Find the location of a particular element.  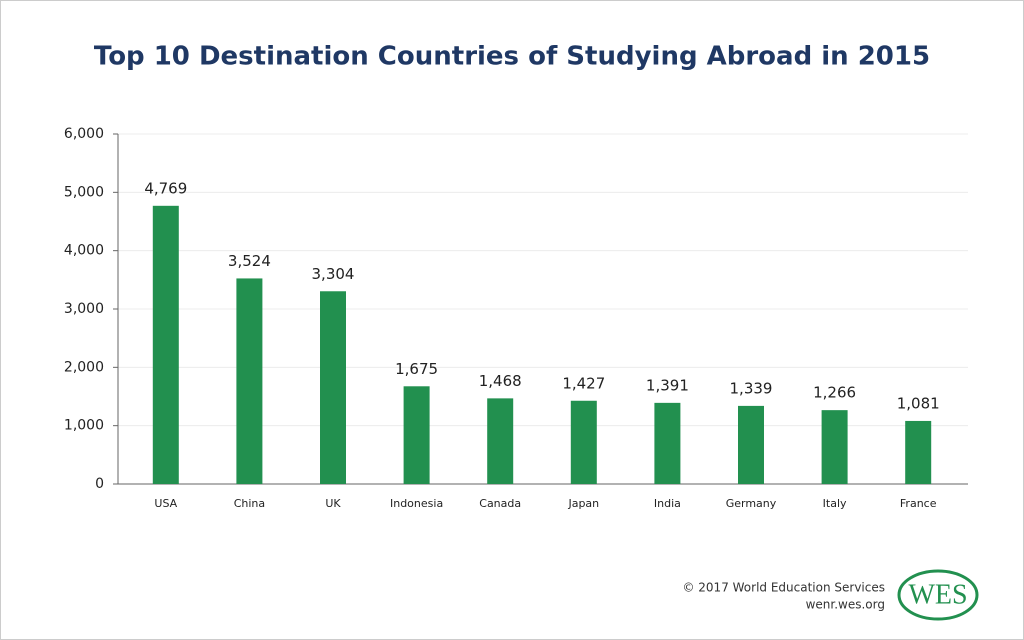

y-tick-label: 0 is located at coordinates (99, 484).